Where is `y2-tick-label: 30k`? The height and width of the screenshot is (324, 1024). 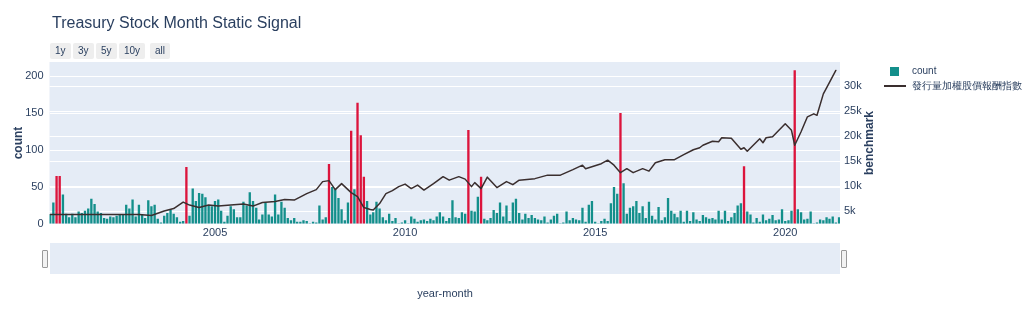
y2-tick-label: 30k is located at coordinates (853, 85).